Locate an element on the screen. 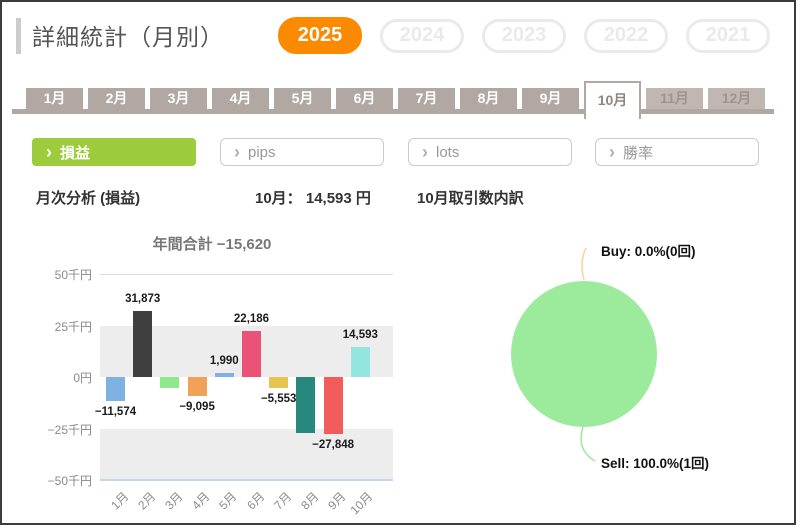  annual-total-title: 年間合計 −15,620 is located at coordinates (212, 244).